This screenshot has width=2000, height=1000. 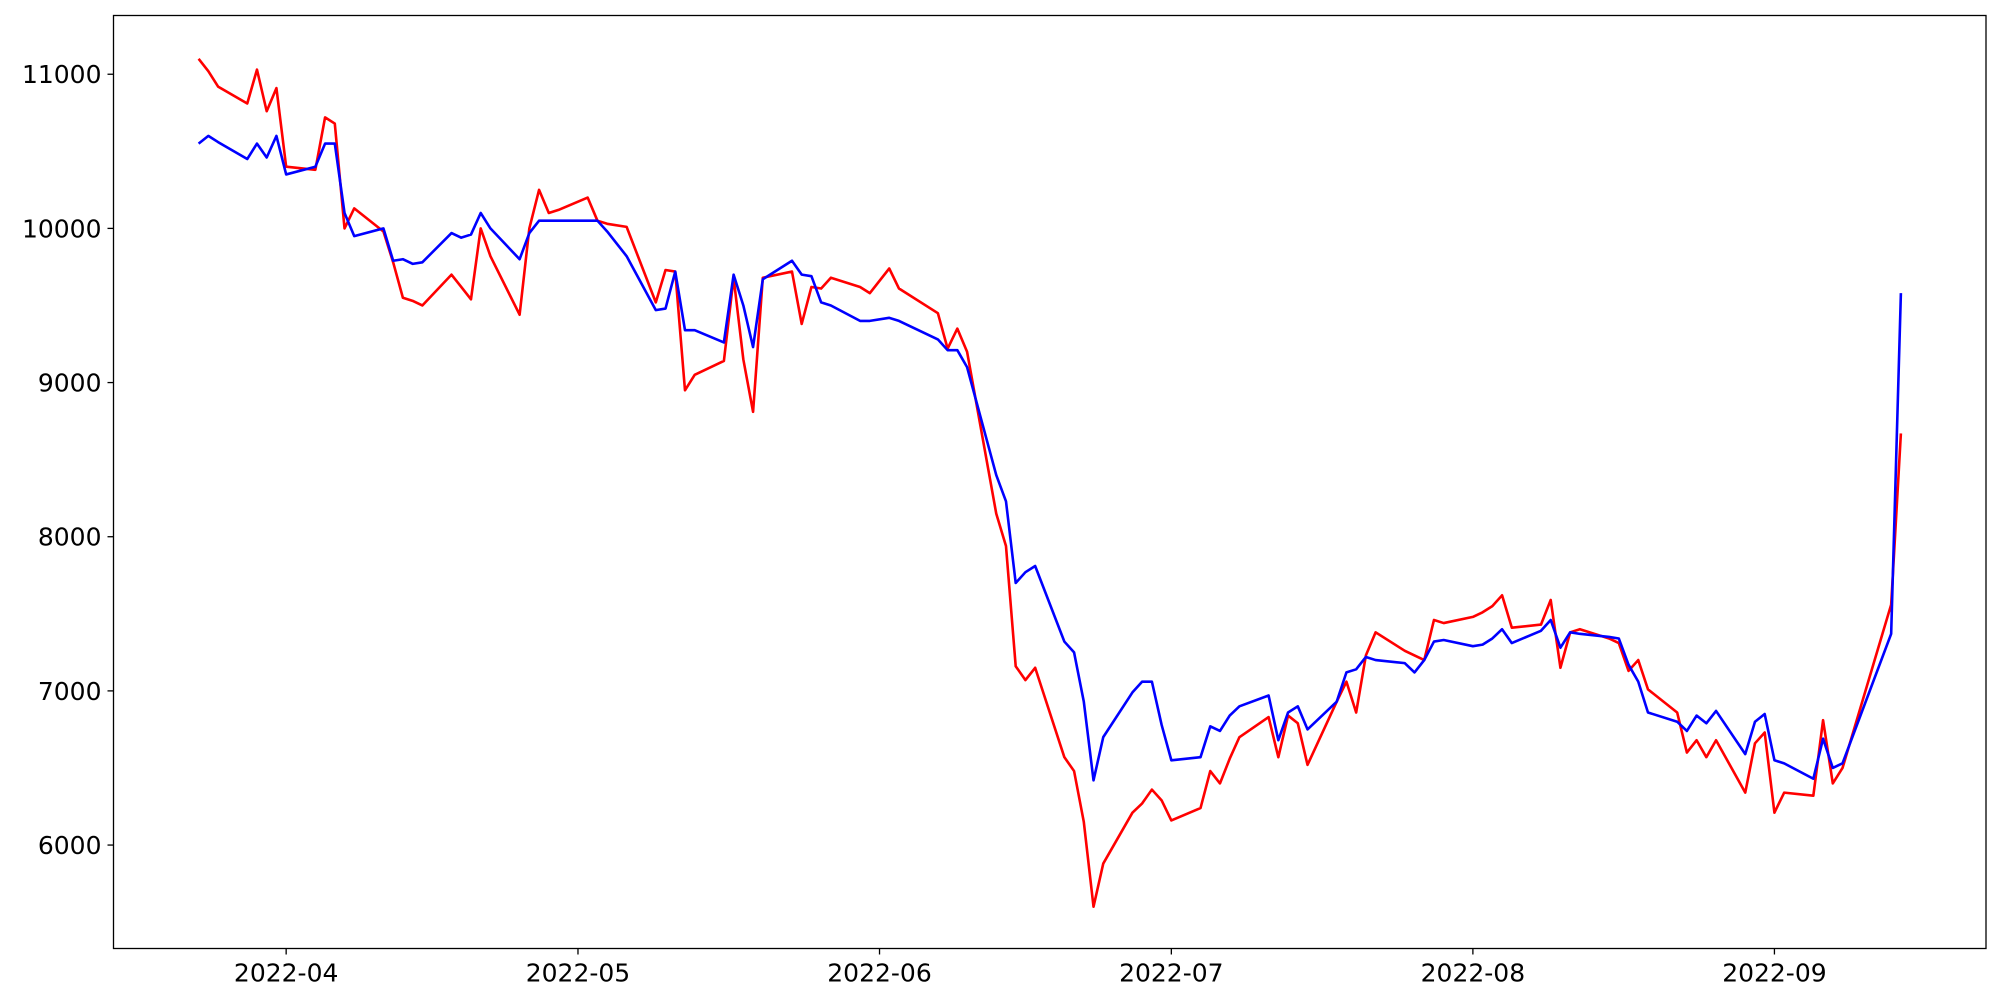 I want to click on y-tick-label: 11000, so click(x=62, y=74).